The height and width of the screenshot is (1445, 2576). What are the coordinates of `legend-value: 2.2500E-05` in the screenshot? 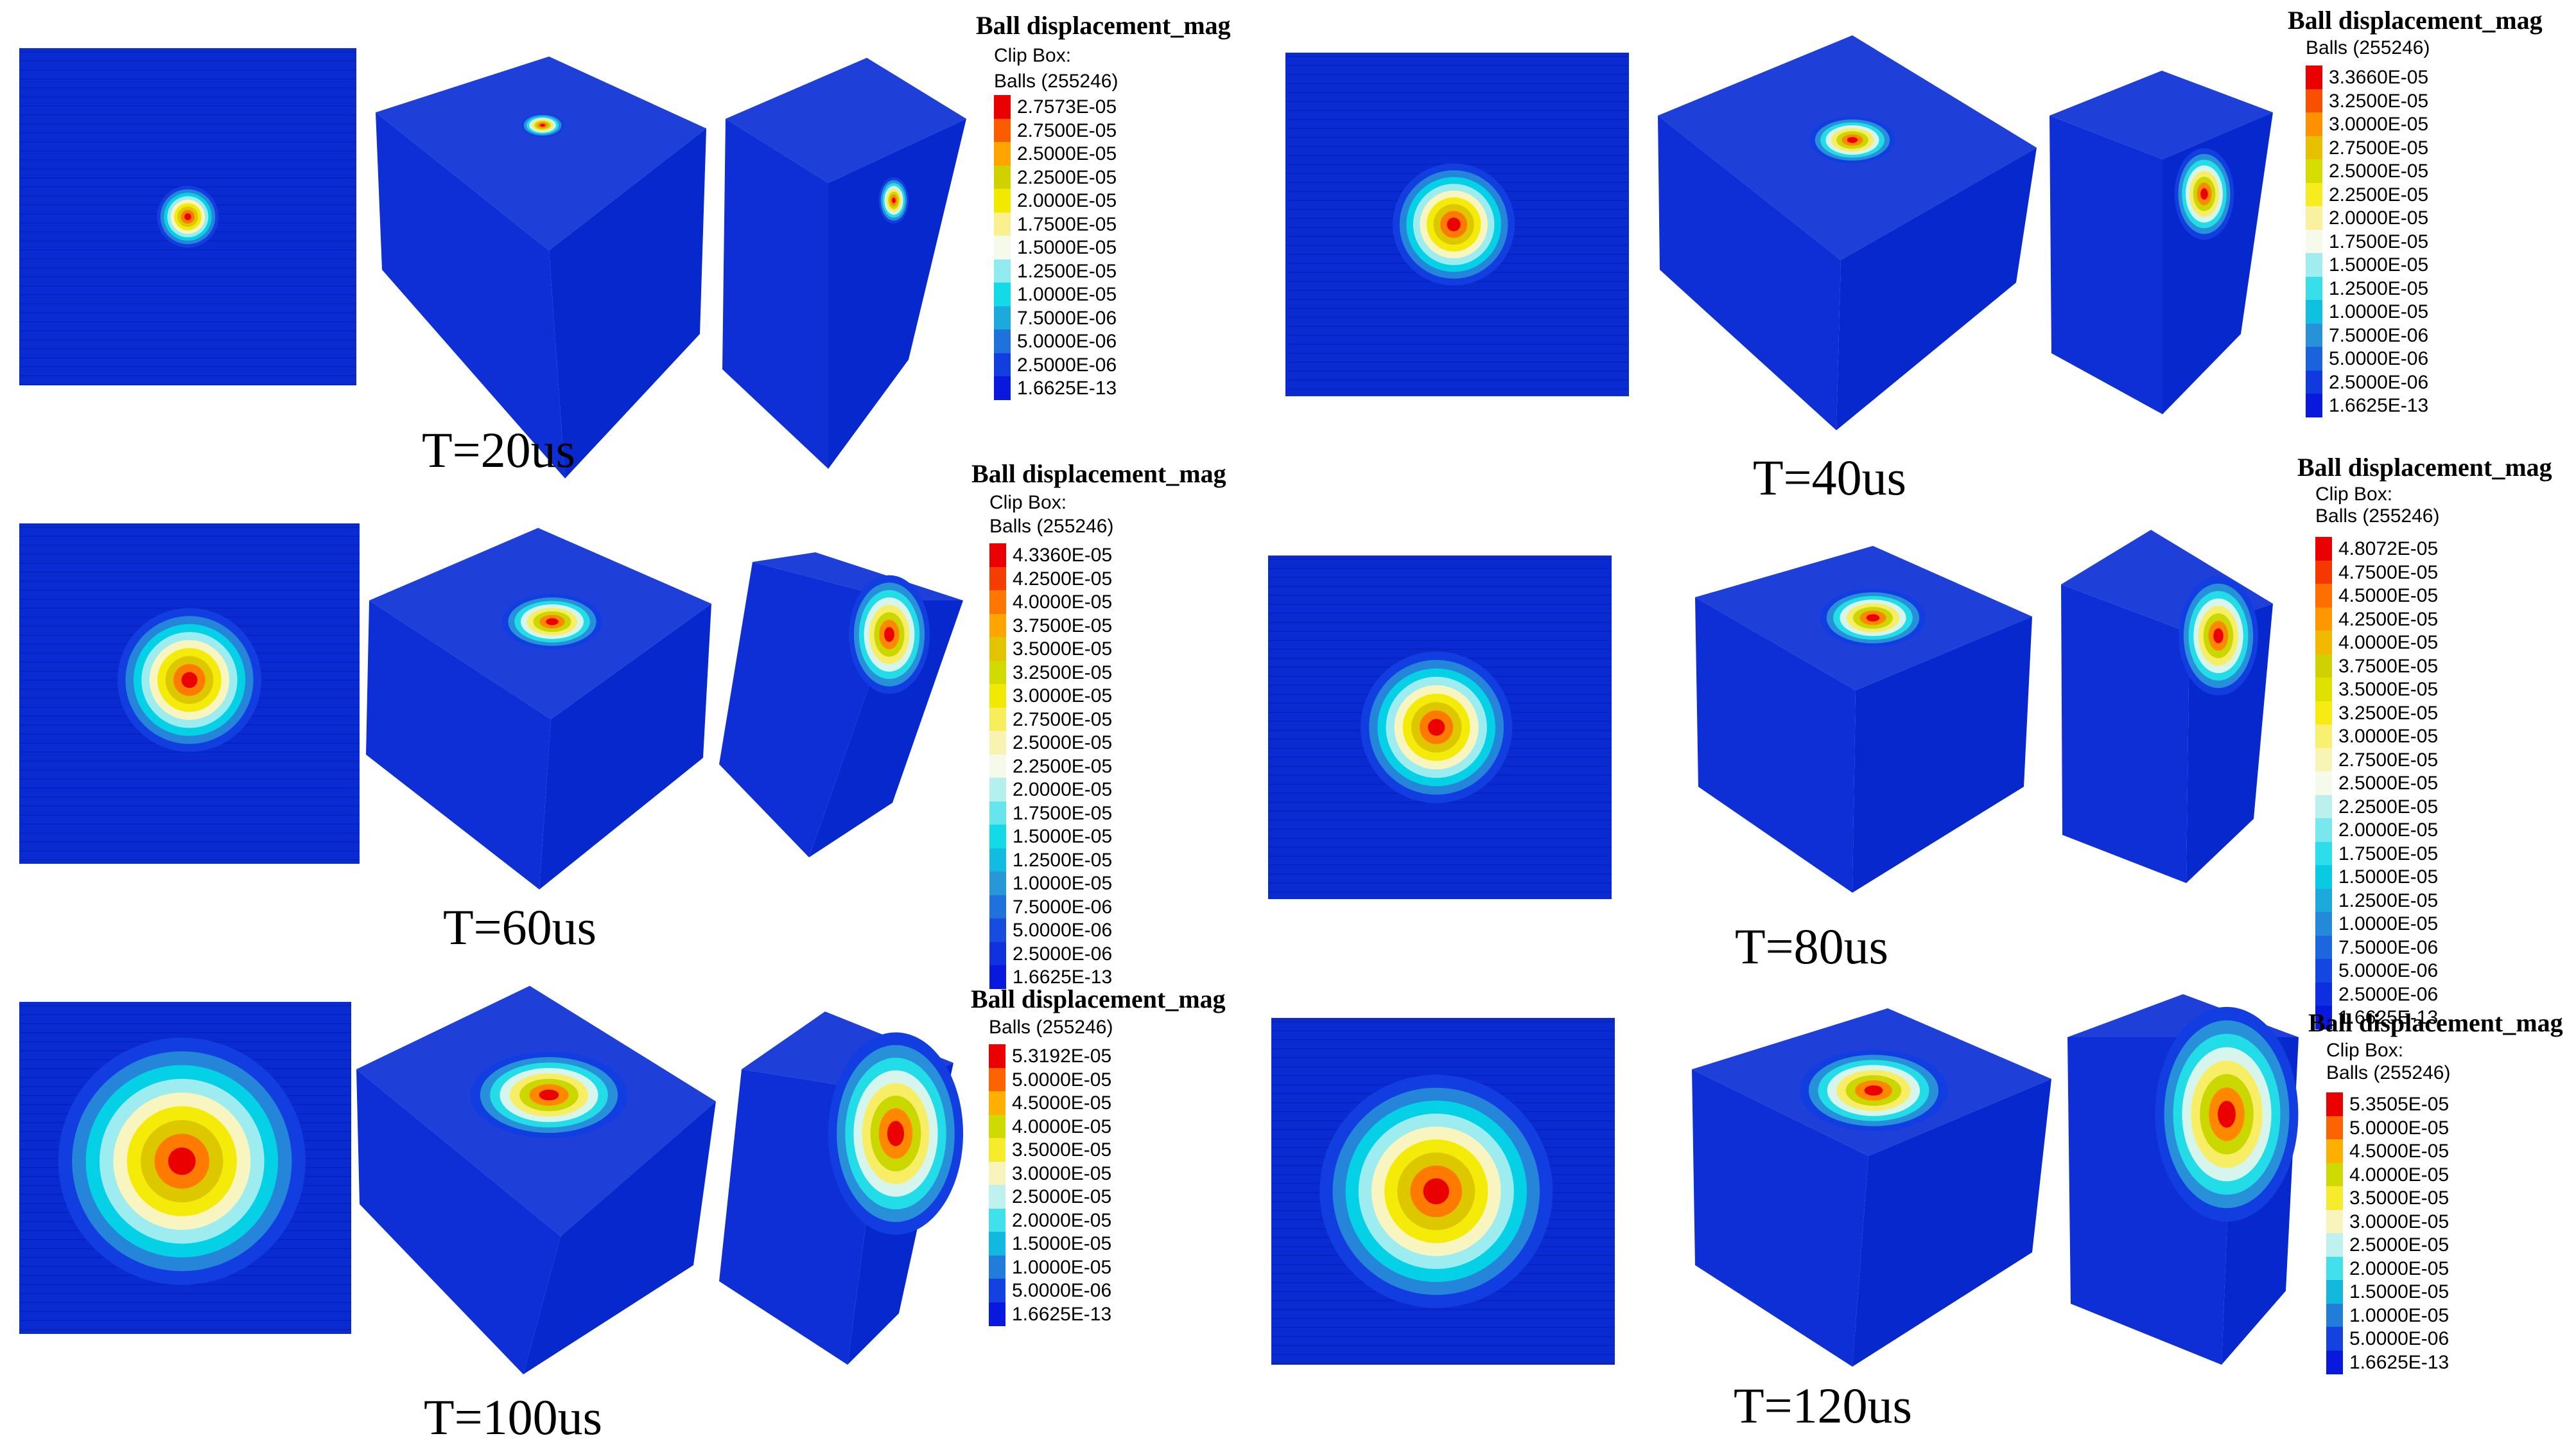 It's located at (1067, 177).